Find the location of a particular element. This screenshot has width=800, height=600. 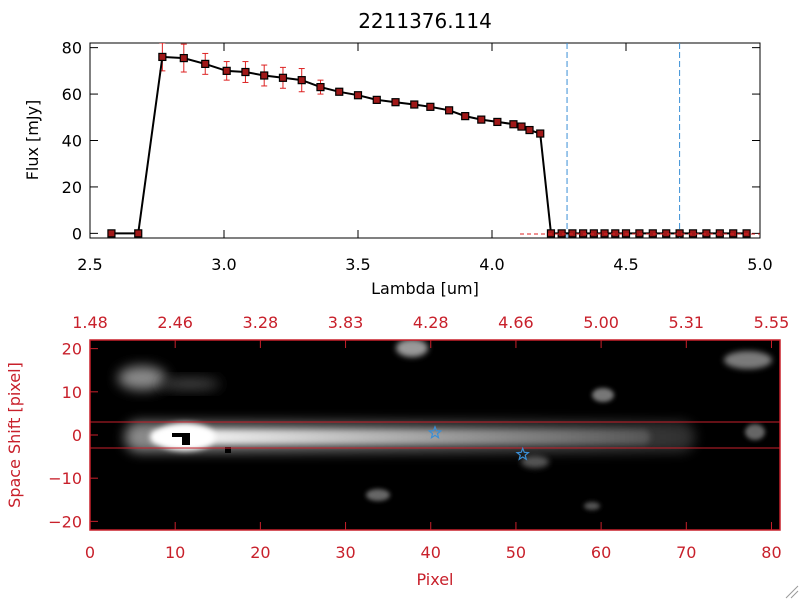

extraction-band is located at coordinates (435, 435).